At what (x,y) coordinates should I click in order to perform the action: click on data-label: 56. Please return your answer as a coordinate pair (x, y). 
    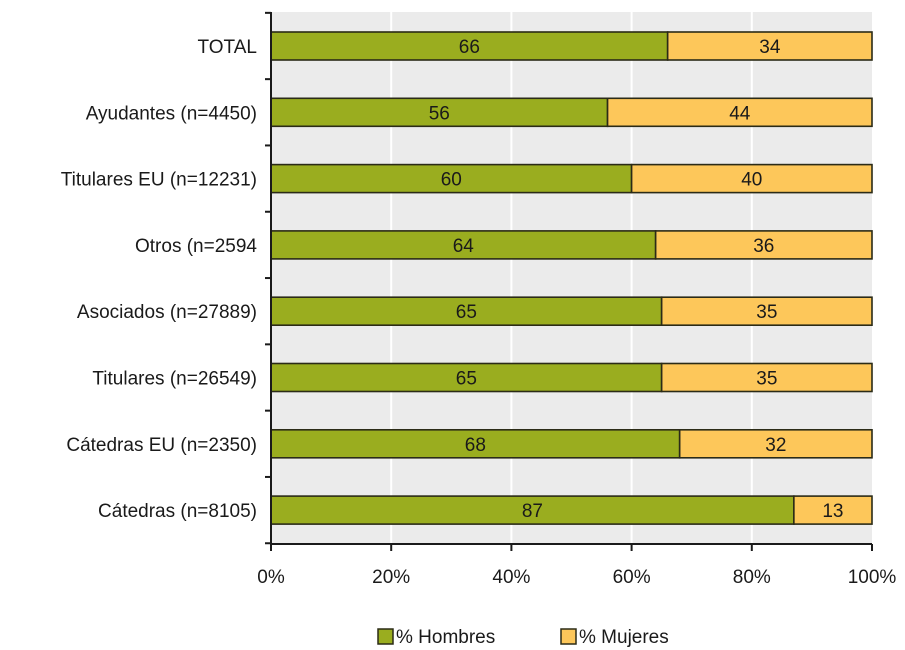
    Looking at the image, I should click on (439, 113).